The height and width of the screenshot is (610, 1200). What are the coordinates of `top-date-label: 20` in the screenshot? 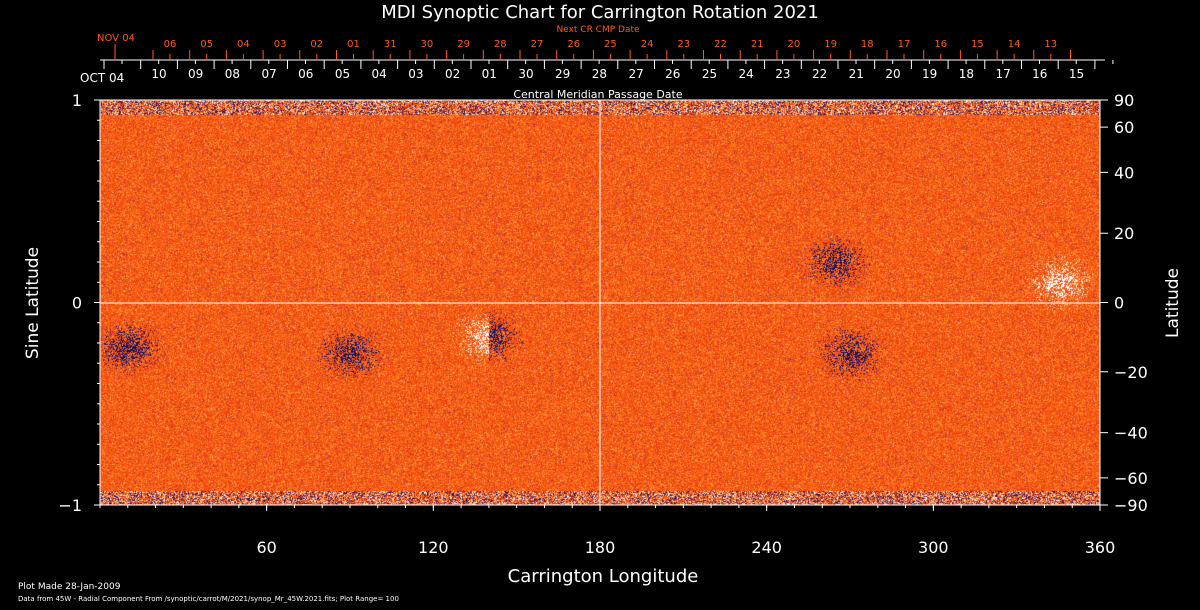 It's located at (892, 74).